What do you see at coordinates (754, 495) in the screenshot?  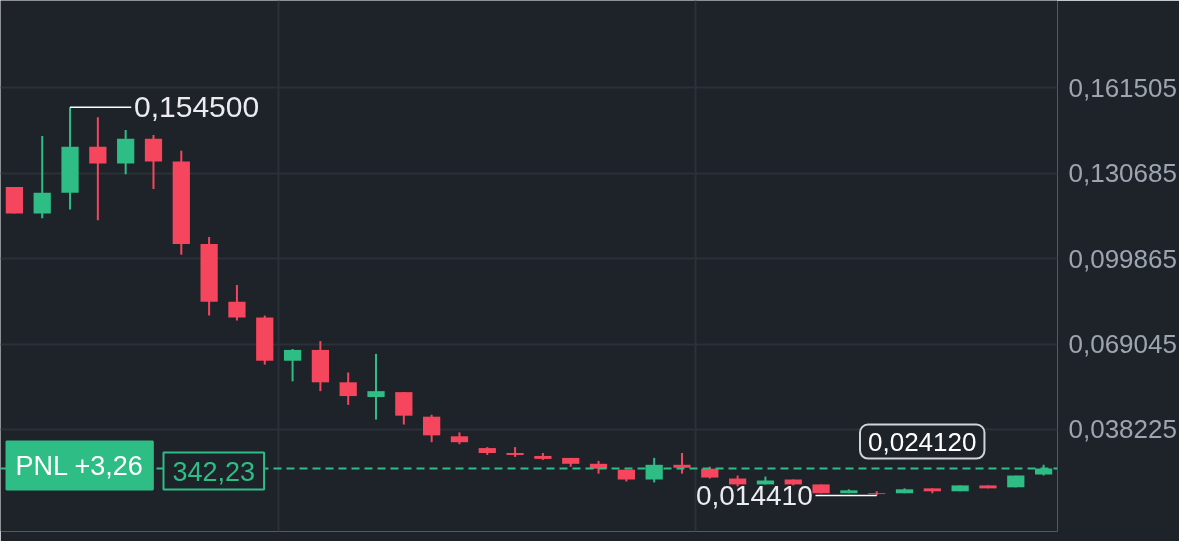 I see `annotation: 0,014410` at bounding box center [754, 495].